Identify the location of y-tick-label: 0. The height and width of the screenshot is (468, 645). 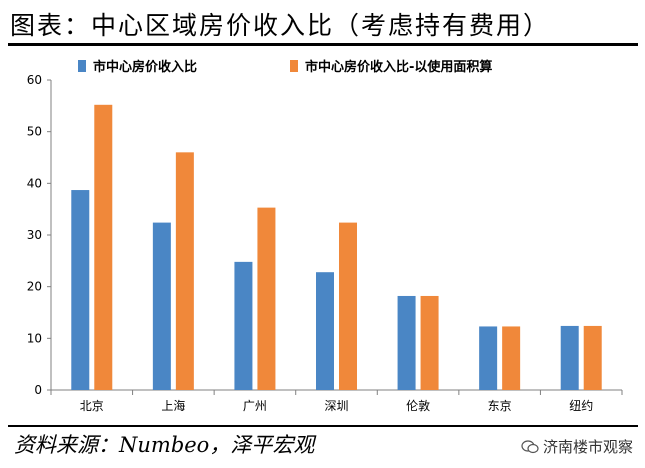
(38, 390).